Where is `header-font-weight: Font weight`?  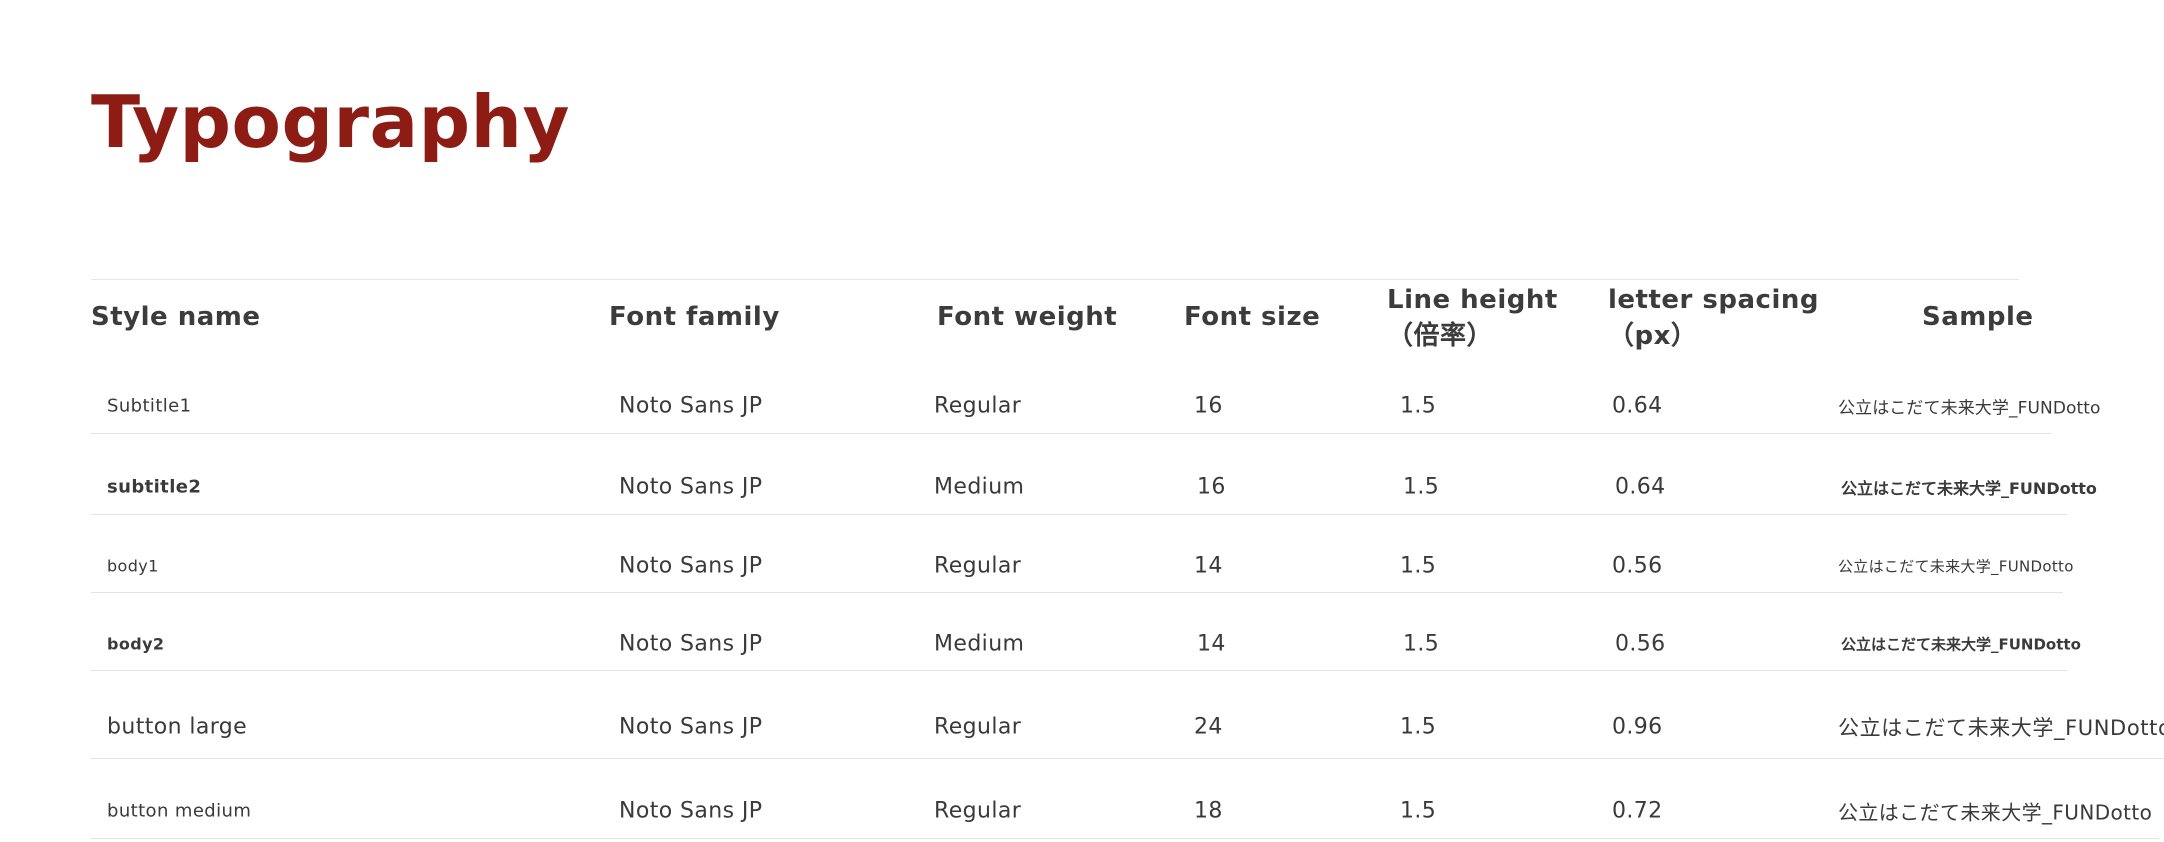
header-font-weight: Font weight is located at coordinates (1027, 317).